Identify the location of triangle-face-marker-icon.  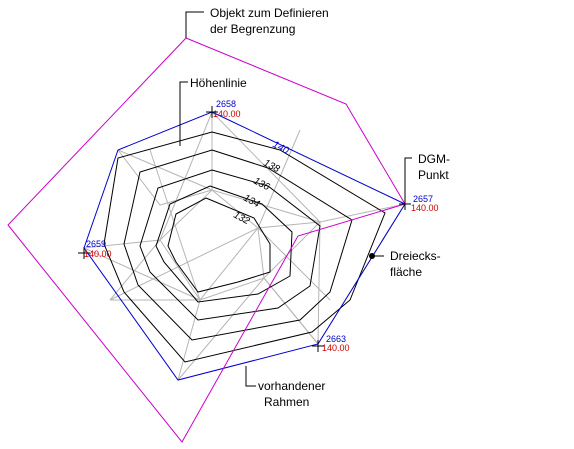
(372, 256).